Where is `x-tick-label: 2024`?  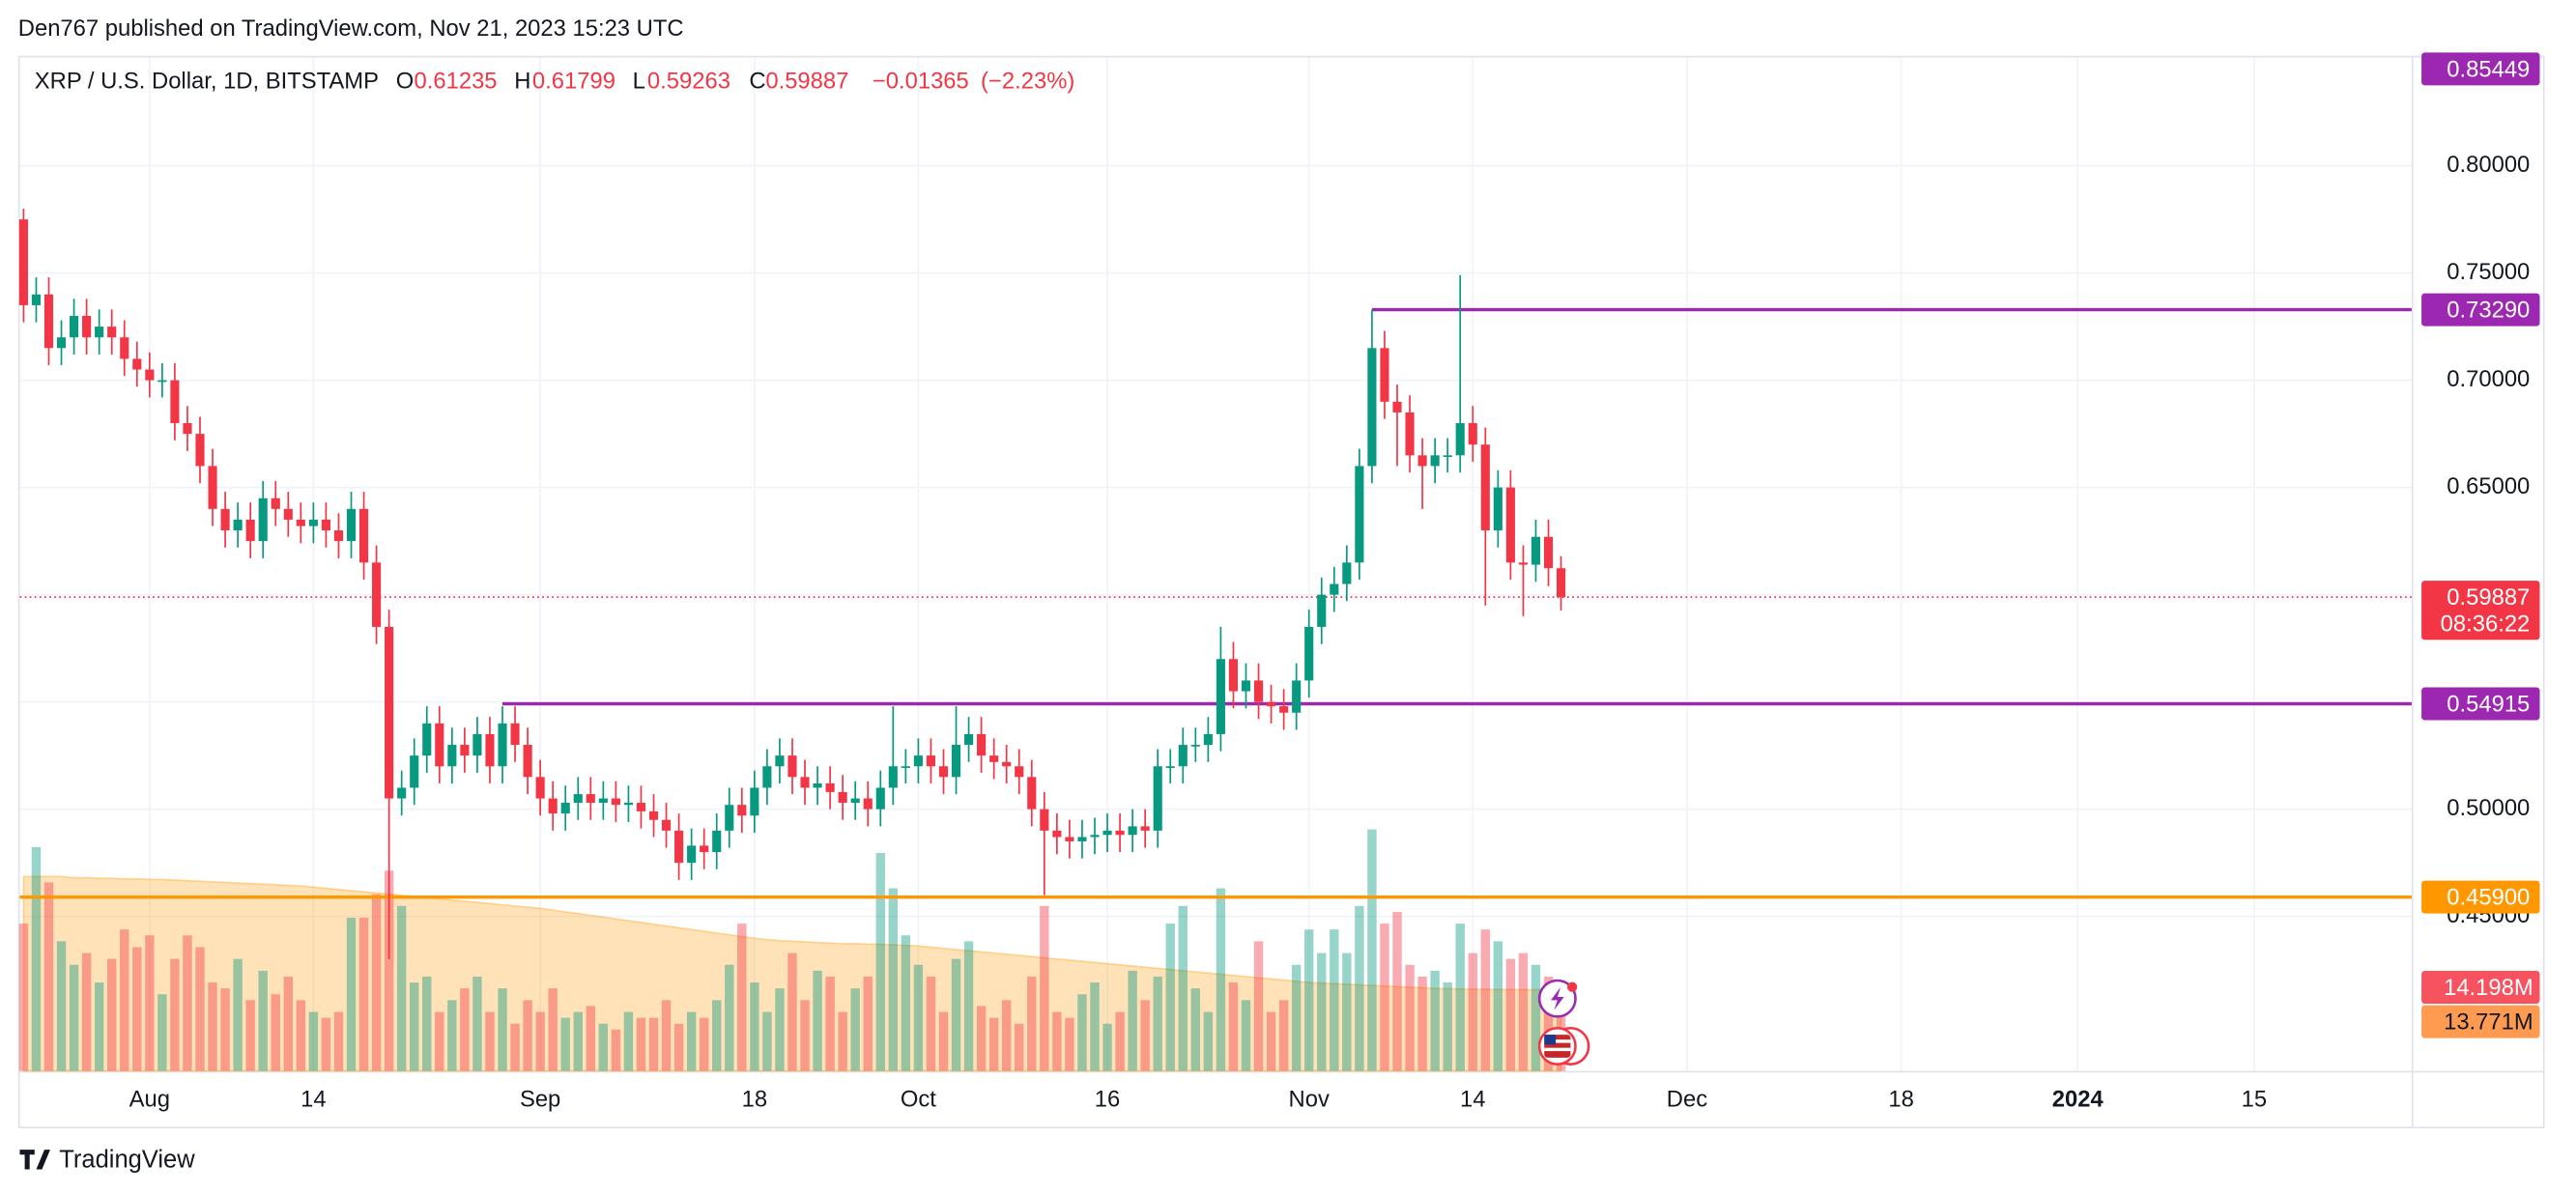
x-tick-label: 2024 is located at coordinates (2078, 1099).